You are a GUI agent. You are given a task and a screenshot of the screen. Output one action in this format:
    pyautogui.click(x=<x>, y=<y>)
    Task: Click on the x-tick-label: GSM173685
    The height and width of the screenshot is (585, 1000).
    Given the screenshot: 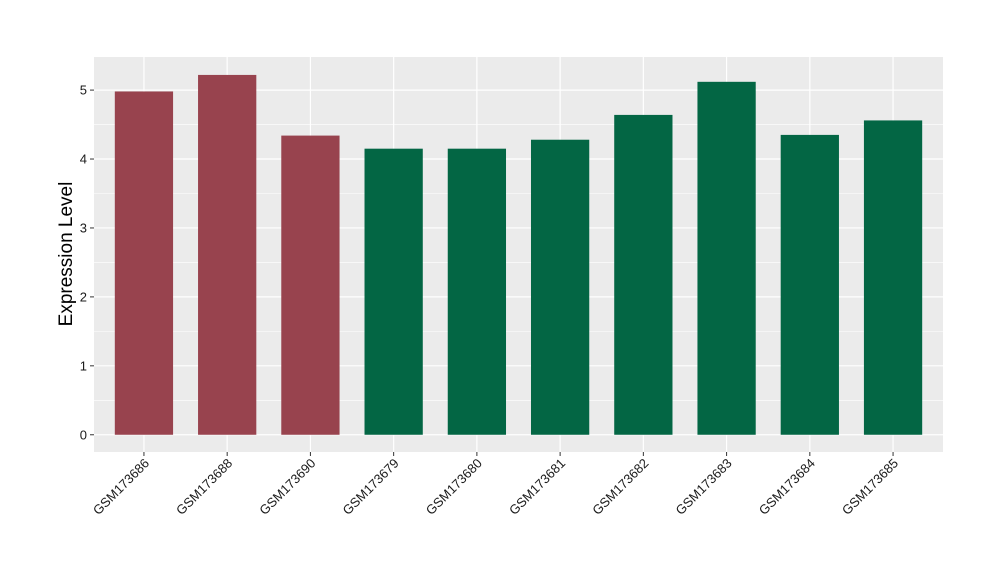 What is the action you would take?
    pyautogui.click(x=870, y=487)
    